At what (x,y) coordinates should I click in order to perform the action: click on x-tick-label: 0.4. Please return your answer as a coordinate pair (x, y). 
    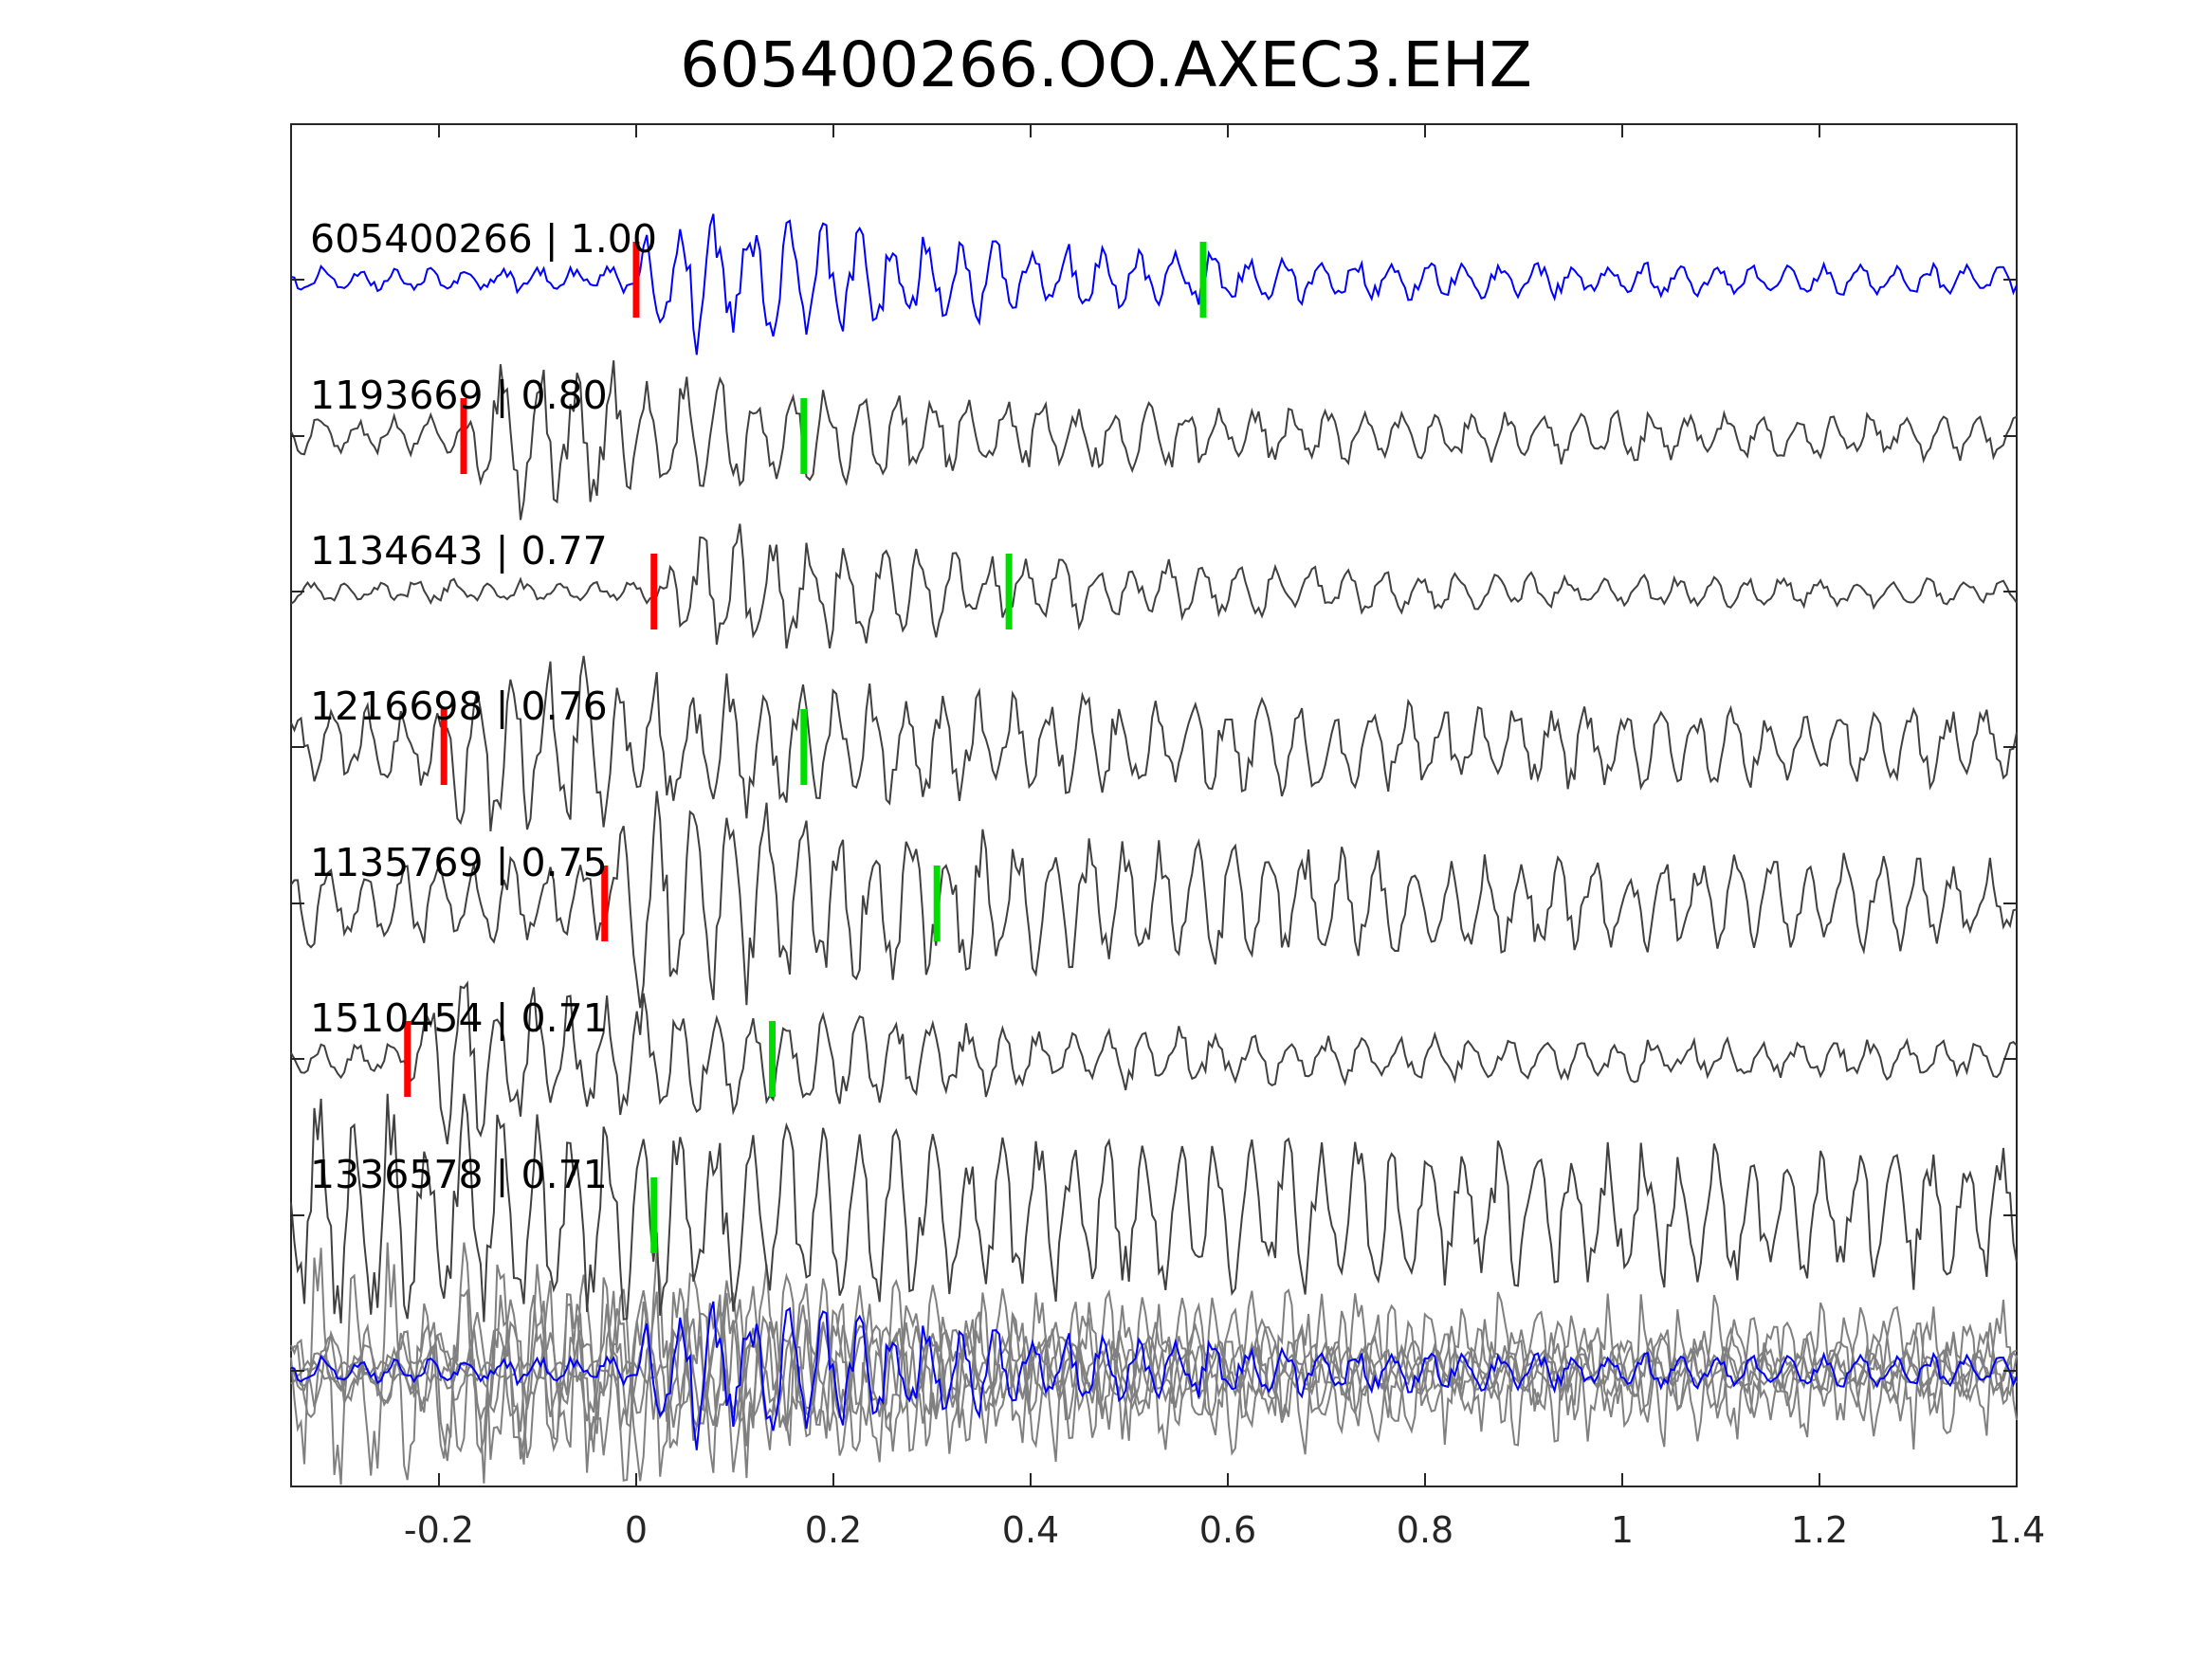
    Looking at the image, I should click on (1030, 1530).